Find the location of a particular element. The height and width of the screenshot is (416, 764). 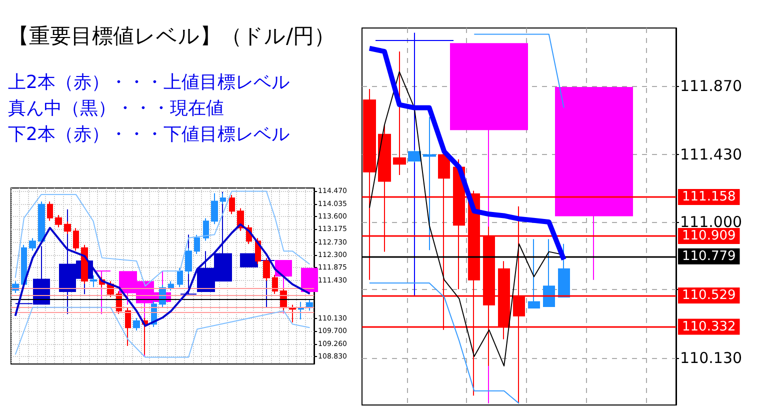

y-tick-label: 111.000 is located at coordinates (711, 221).